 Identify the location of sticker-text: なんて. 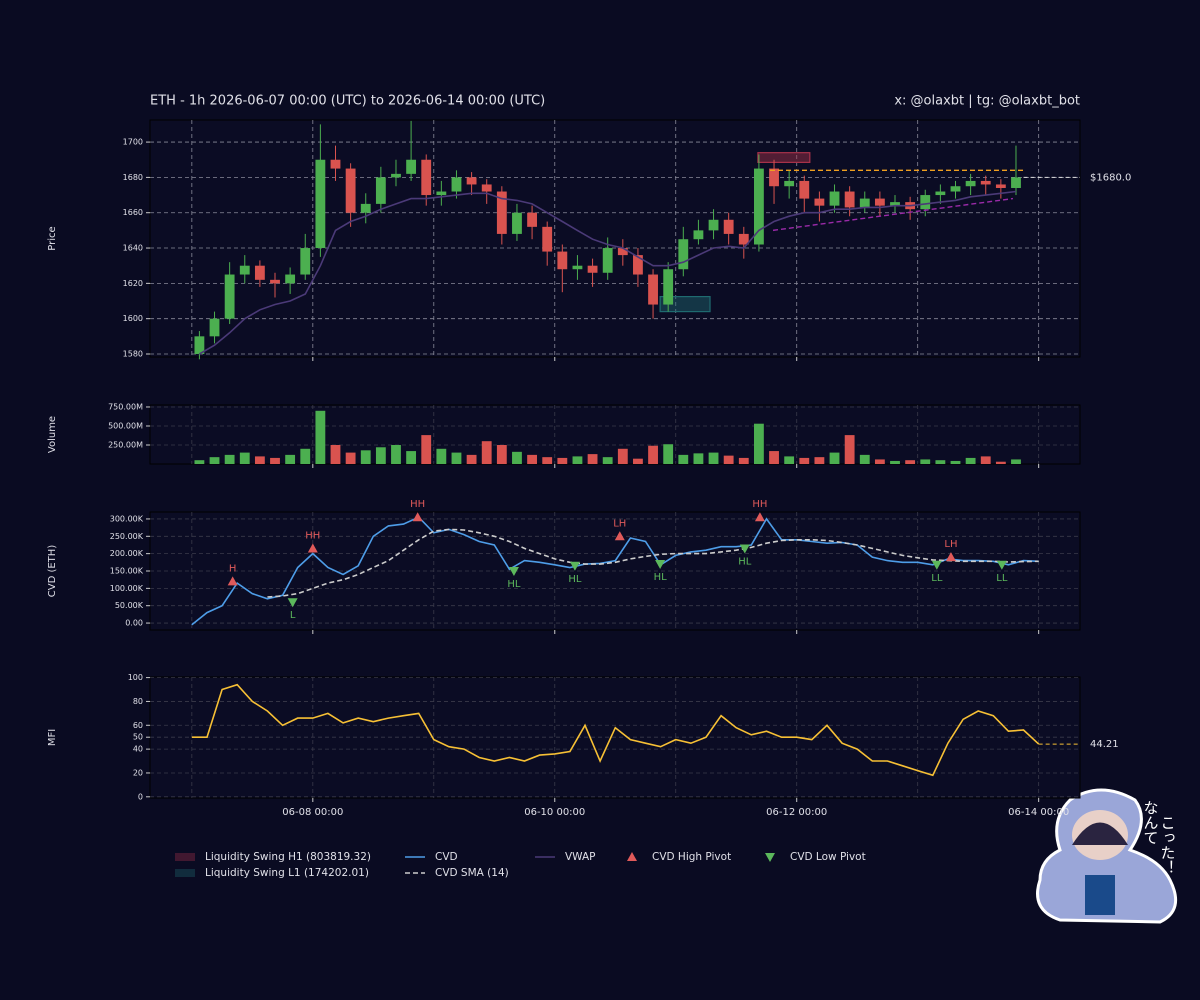
(1151, 822).